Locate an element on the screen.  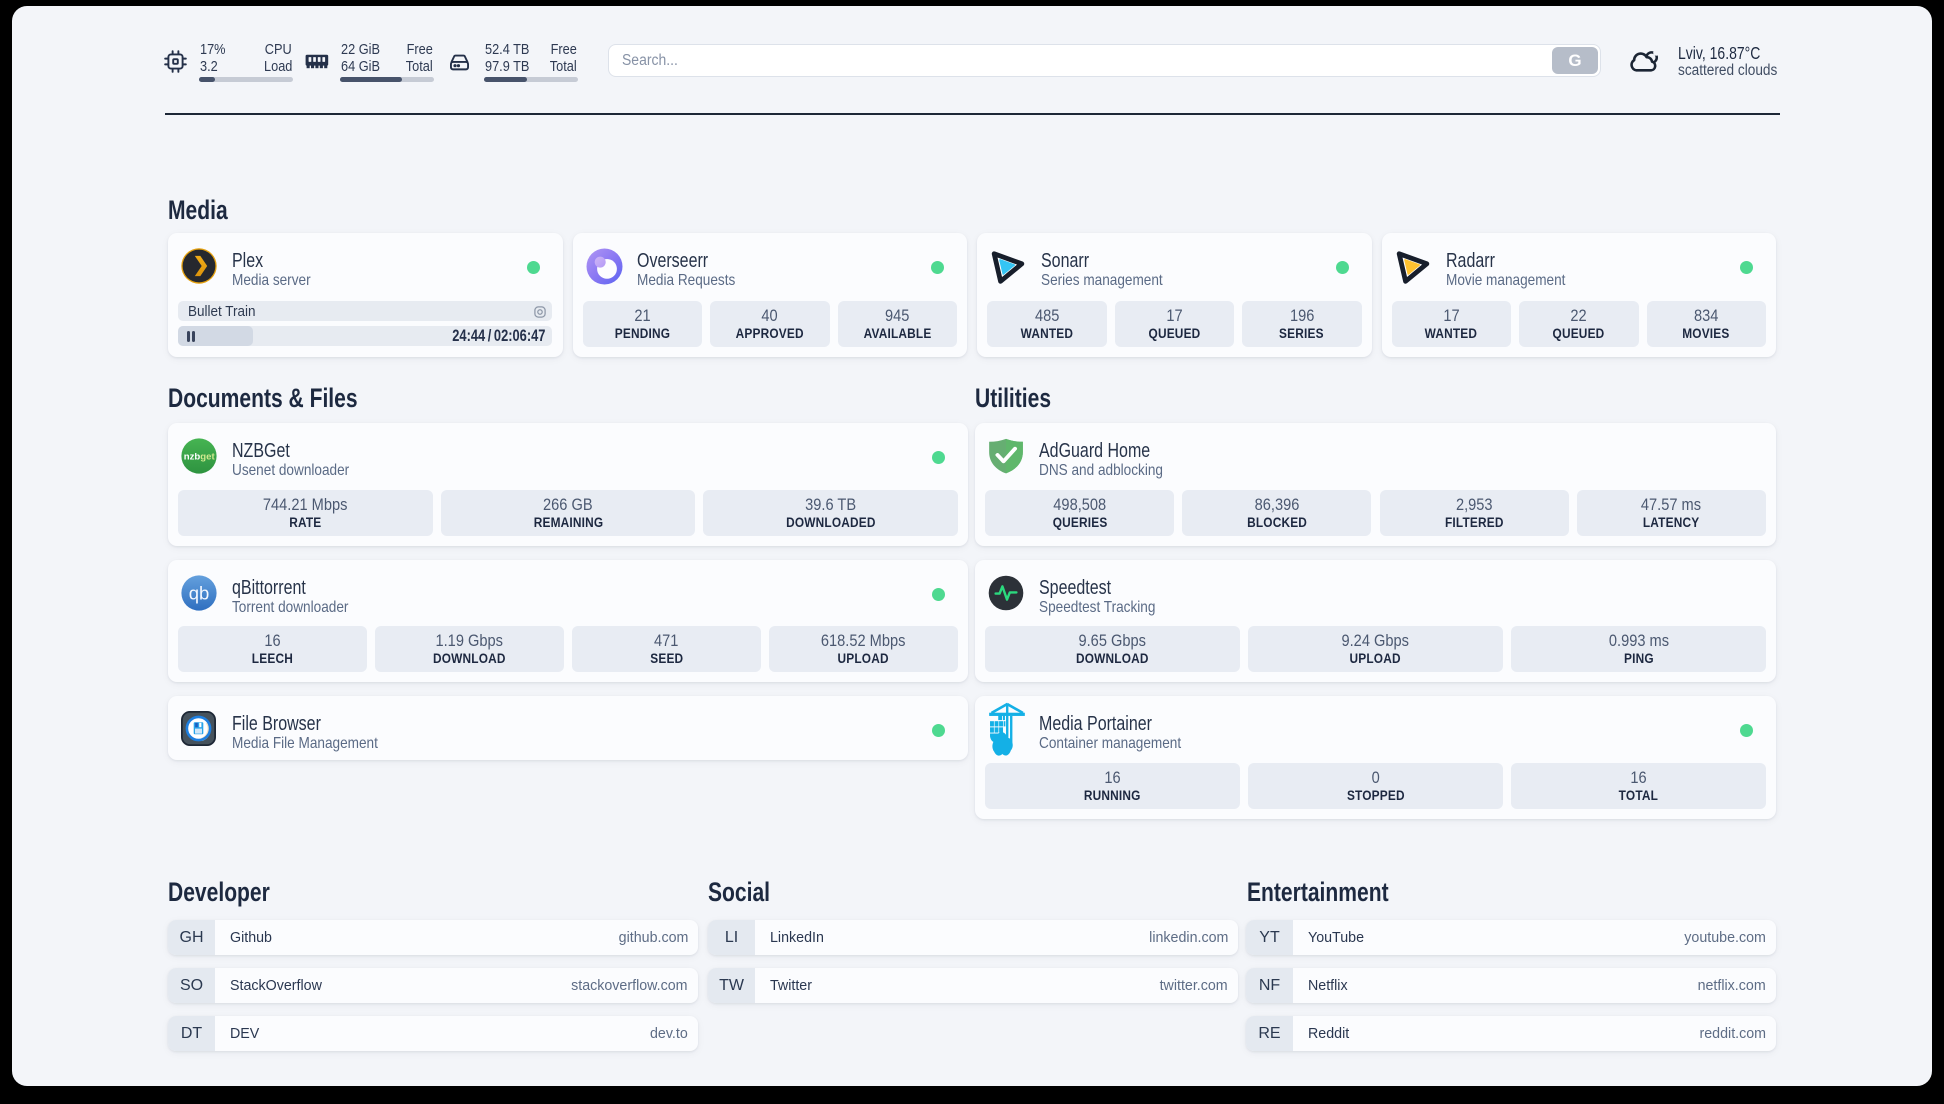
svg-text: nzbget is located at coordinates (200, 457).